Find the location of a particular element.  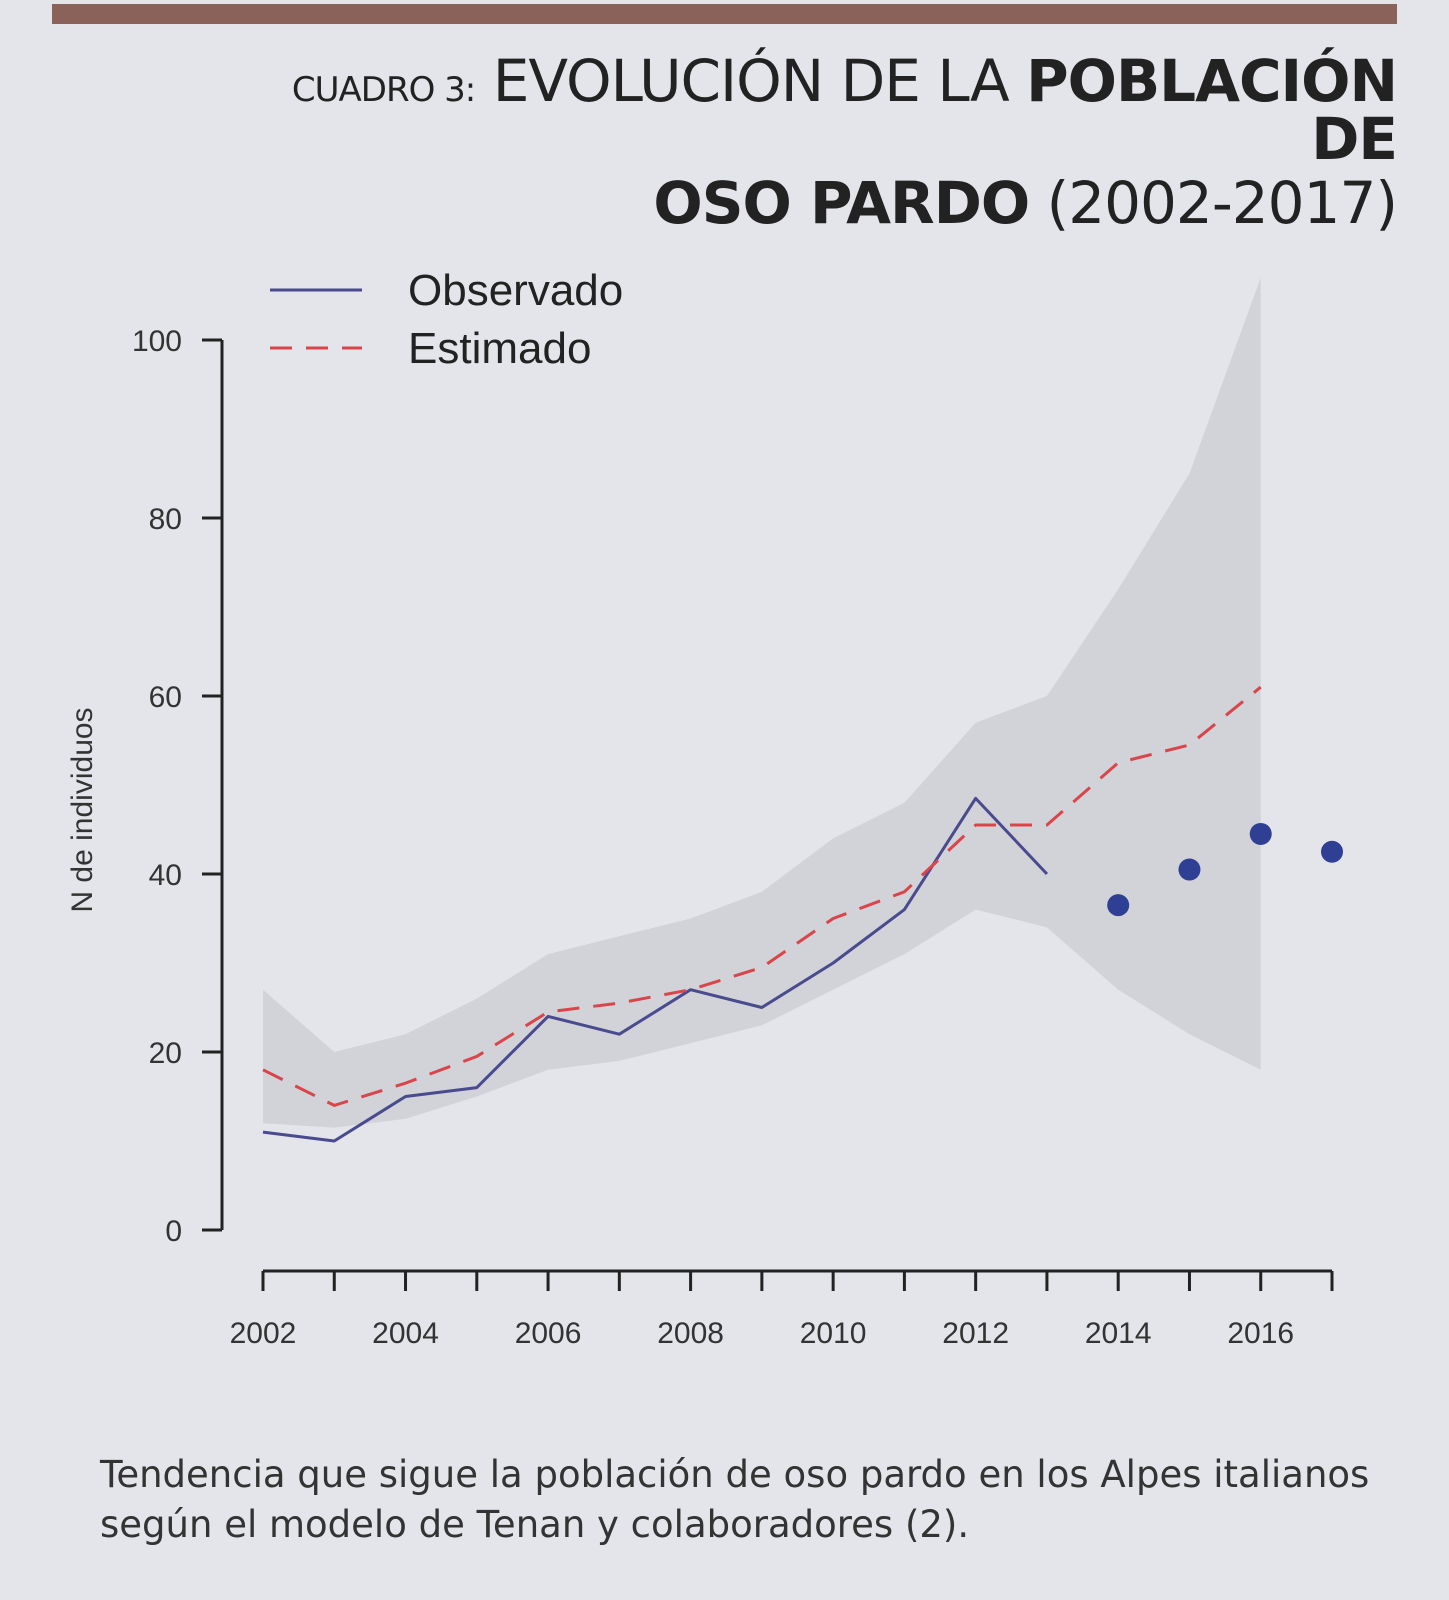

data-point-2015 is located at coordinates (1189, 869).